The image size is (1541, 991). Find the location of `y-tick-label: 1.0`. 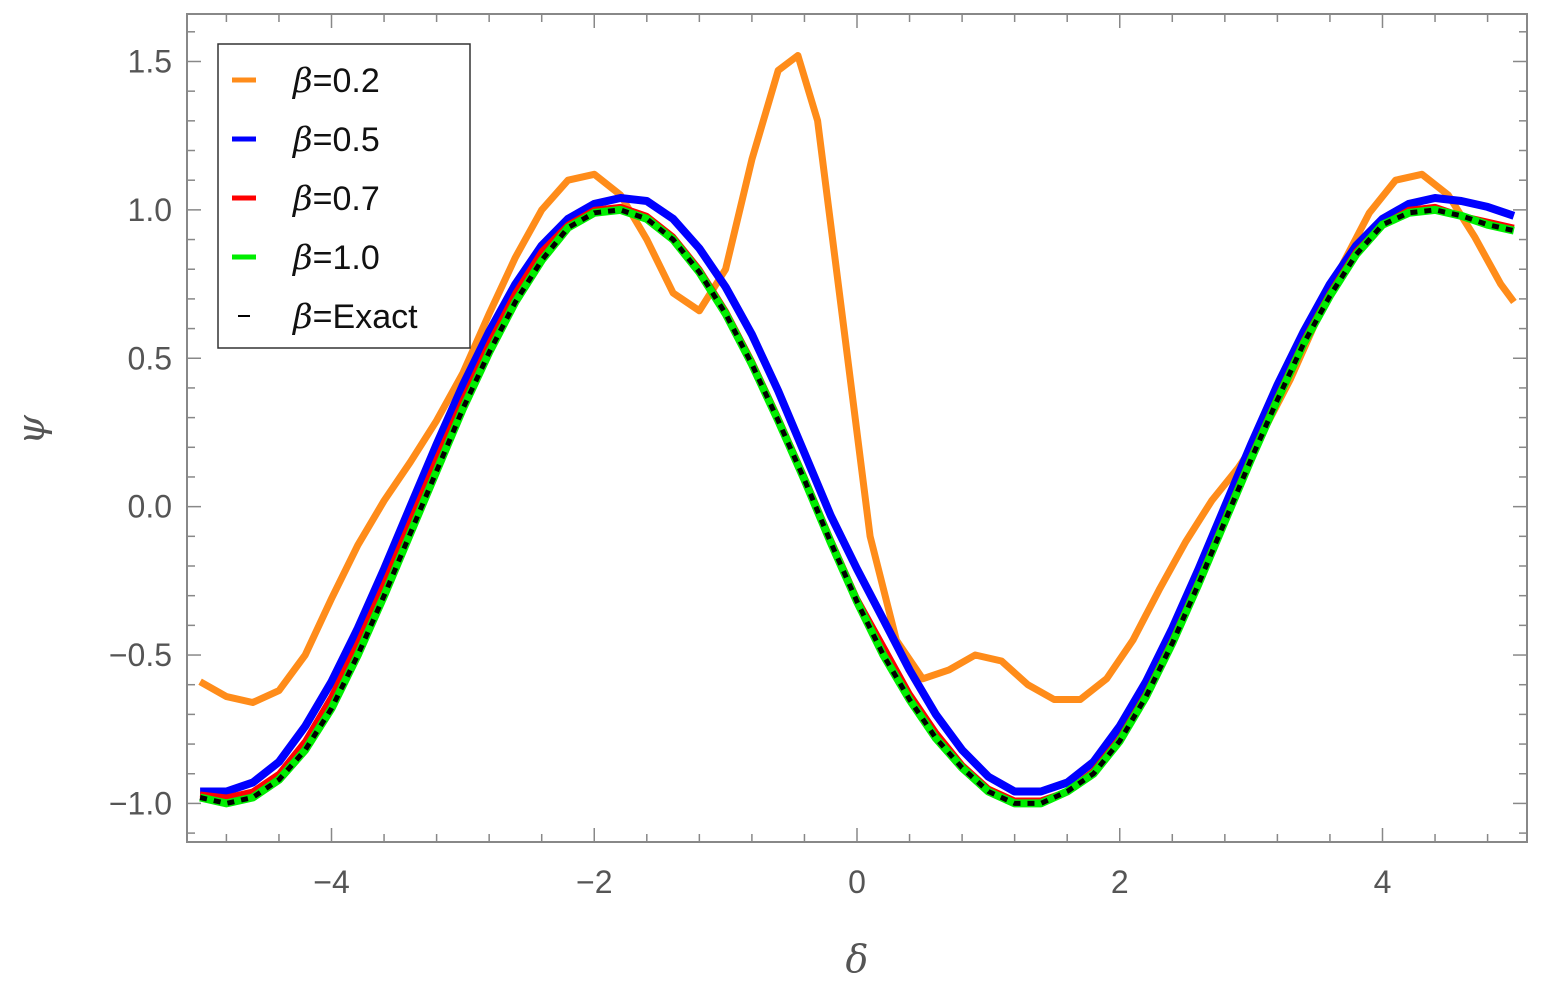

y-tick-label: 1.0 is located at coordinates (150, 210).